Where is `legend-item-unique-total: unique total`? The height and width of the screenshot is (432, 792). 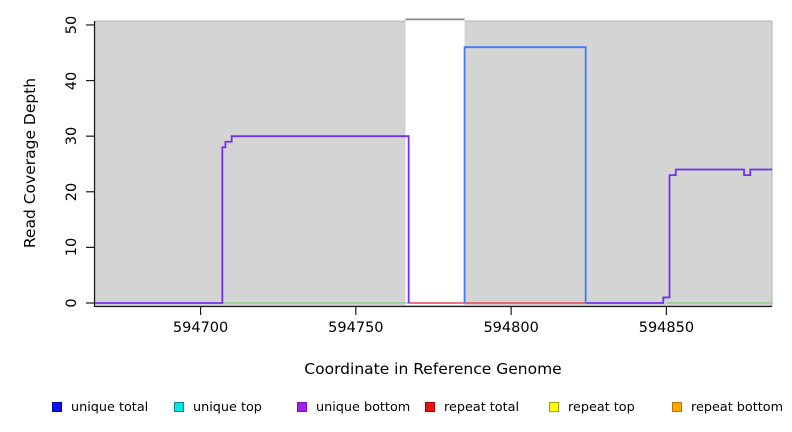 legend-item-unique-total: unique total is located at coordinates (100, 407).